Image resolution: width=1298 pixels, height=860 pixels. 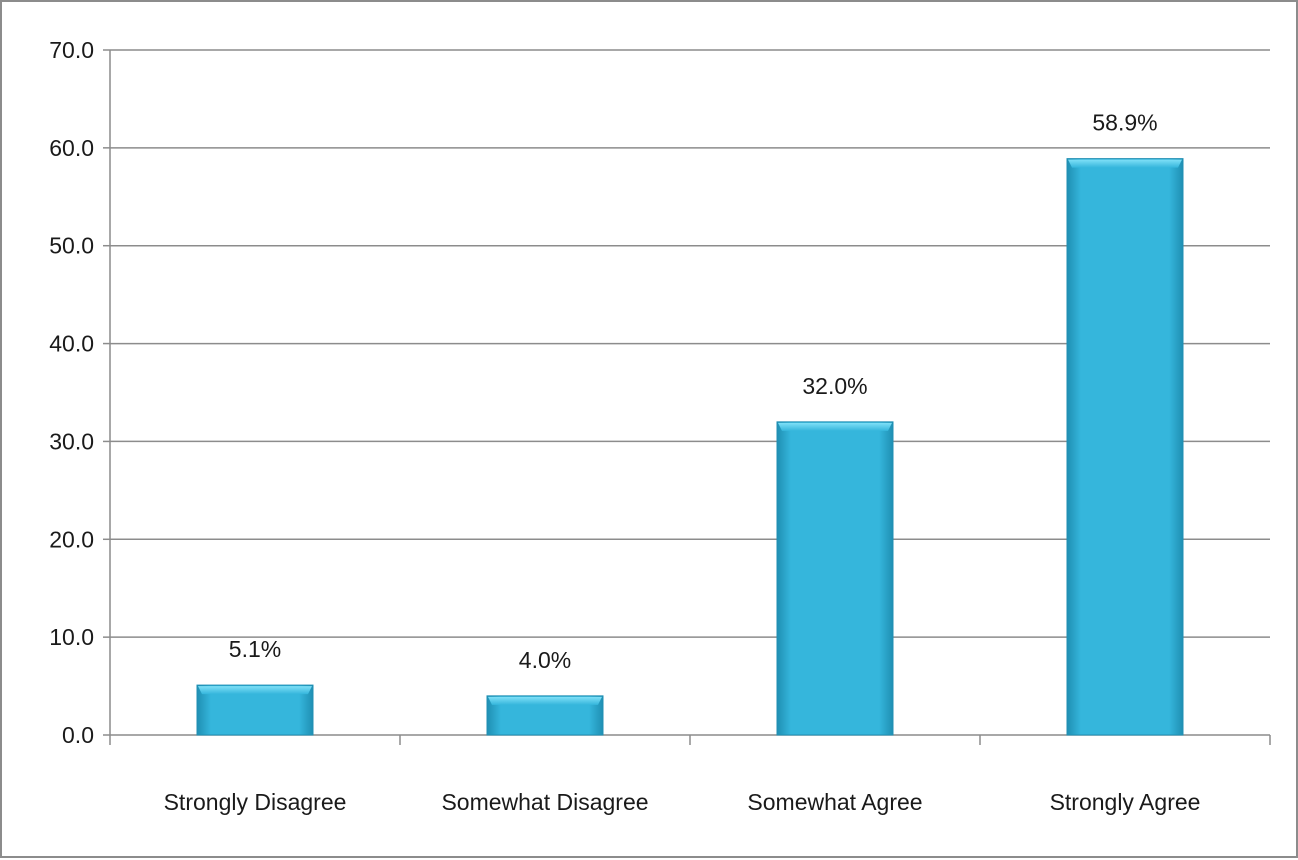 I want to click on y-tick-label: 20.0, so click(x=71, y=539).